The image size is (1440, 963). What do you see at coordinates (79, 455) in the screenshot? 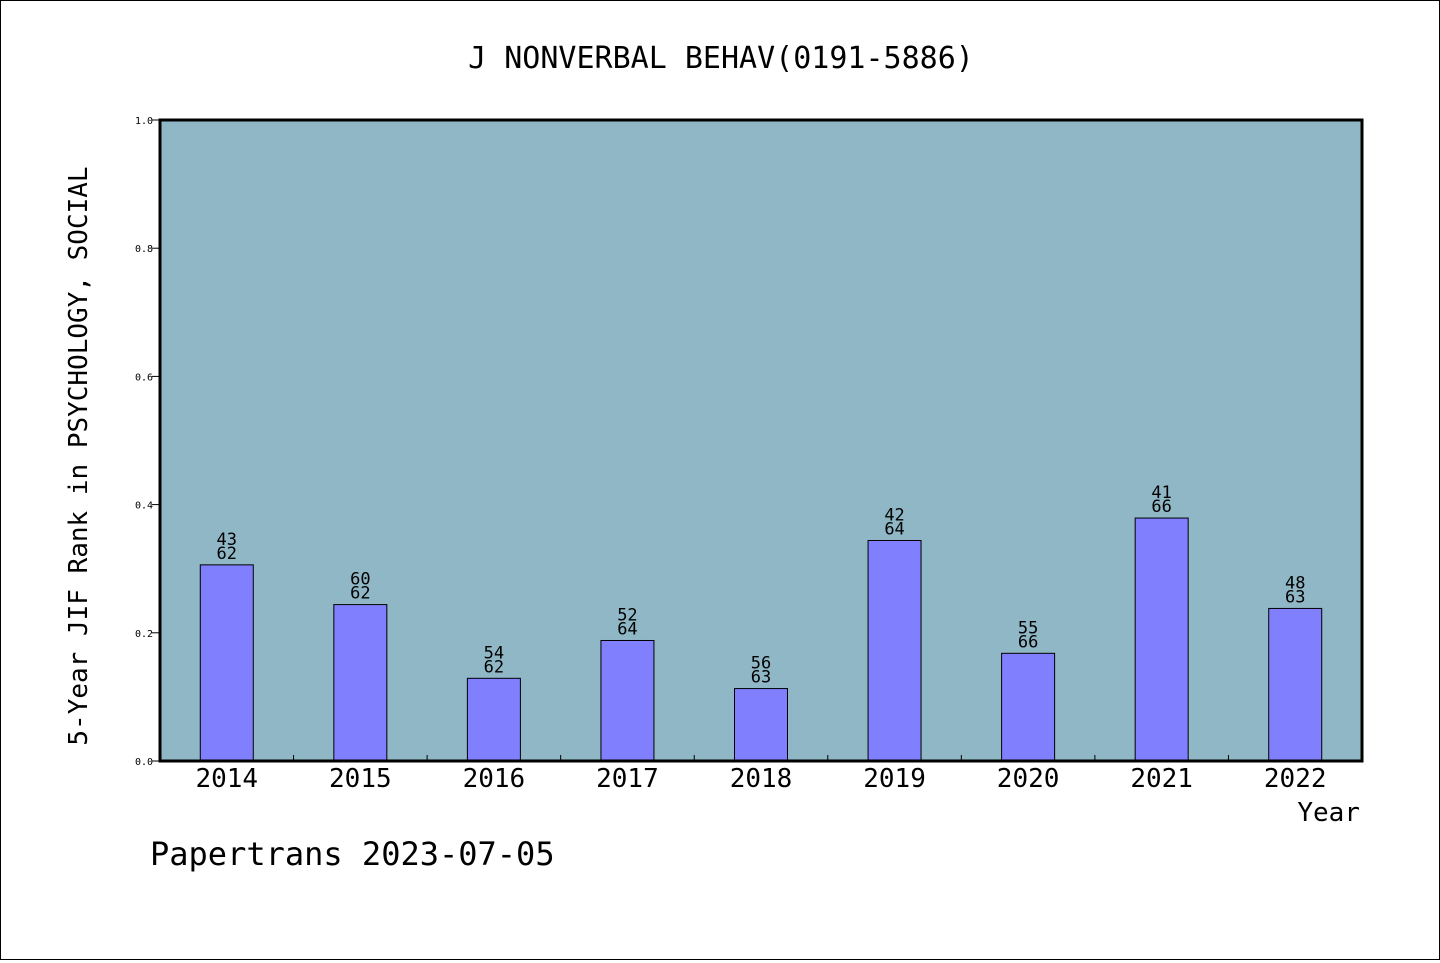
I see `y-axis-title: 5-Year JIF Rank in PSYCHOLOGY, SOCIAL` at bounding box center [79, 455].